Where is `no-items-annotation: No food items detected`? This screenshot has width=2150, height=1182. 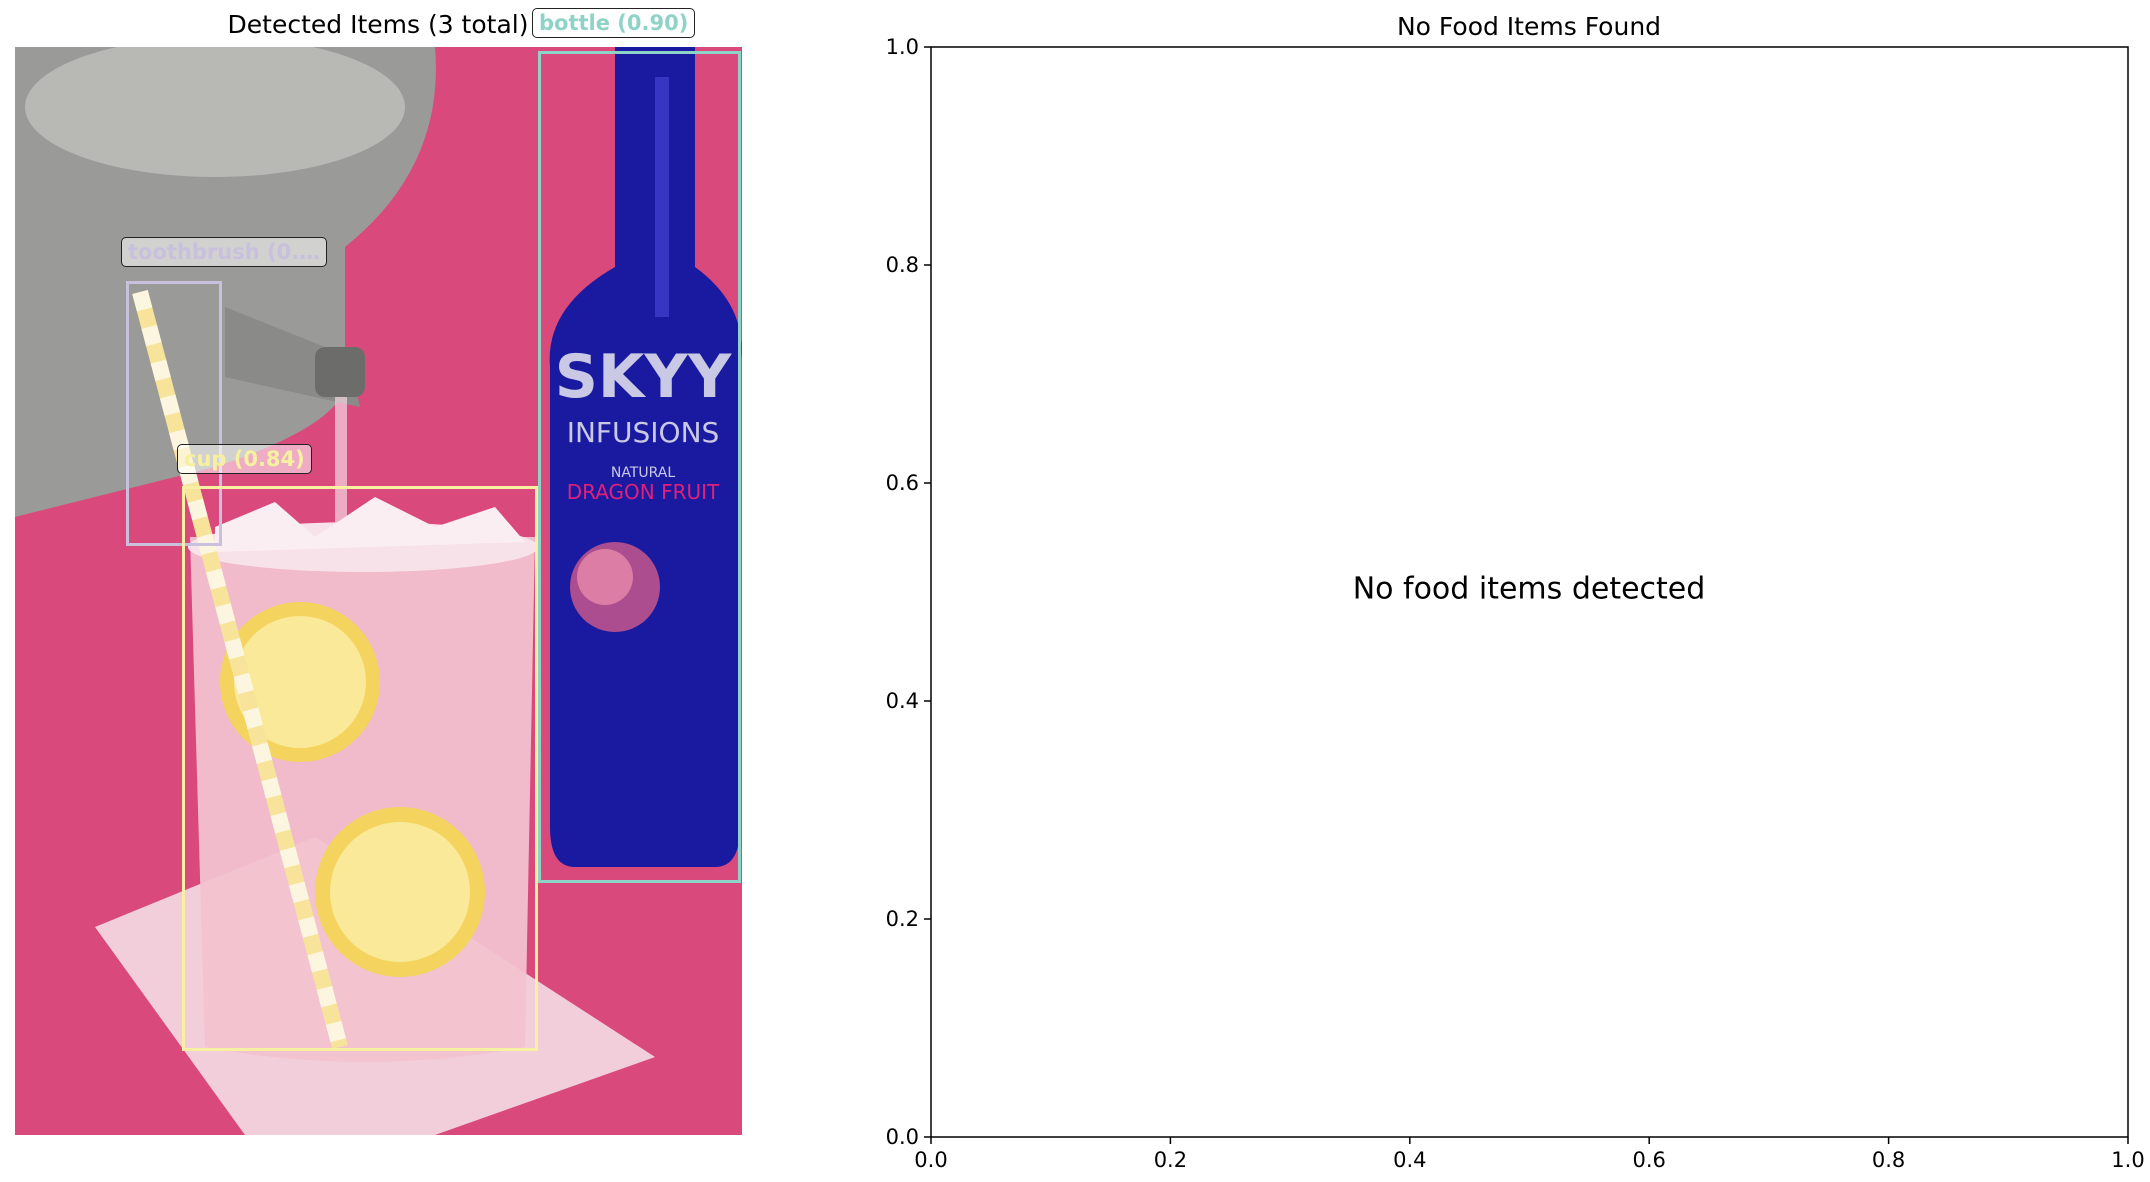 no-items-annotation: No food items detected is located at coordinates (1529, 589).